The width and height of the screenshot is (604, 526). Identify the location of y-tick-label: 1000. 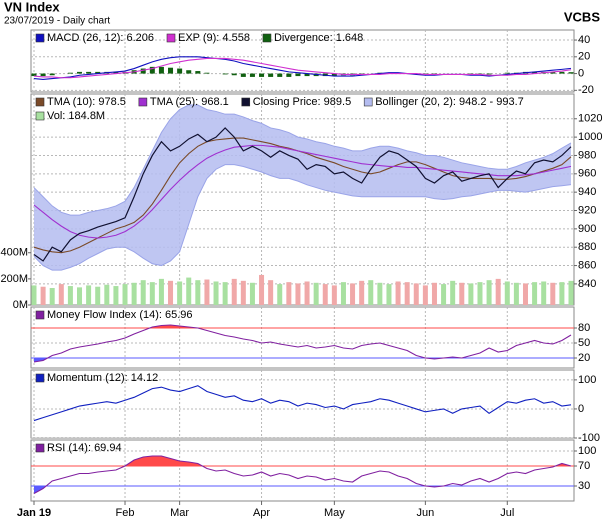
(590, 137).